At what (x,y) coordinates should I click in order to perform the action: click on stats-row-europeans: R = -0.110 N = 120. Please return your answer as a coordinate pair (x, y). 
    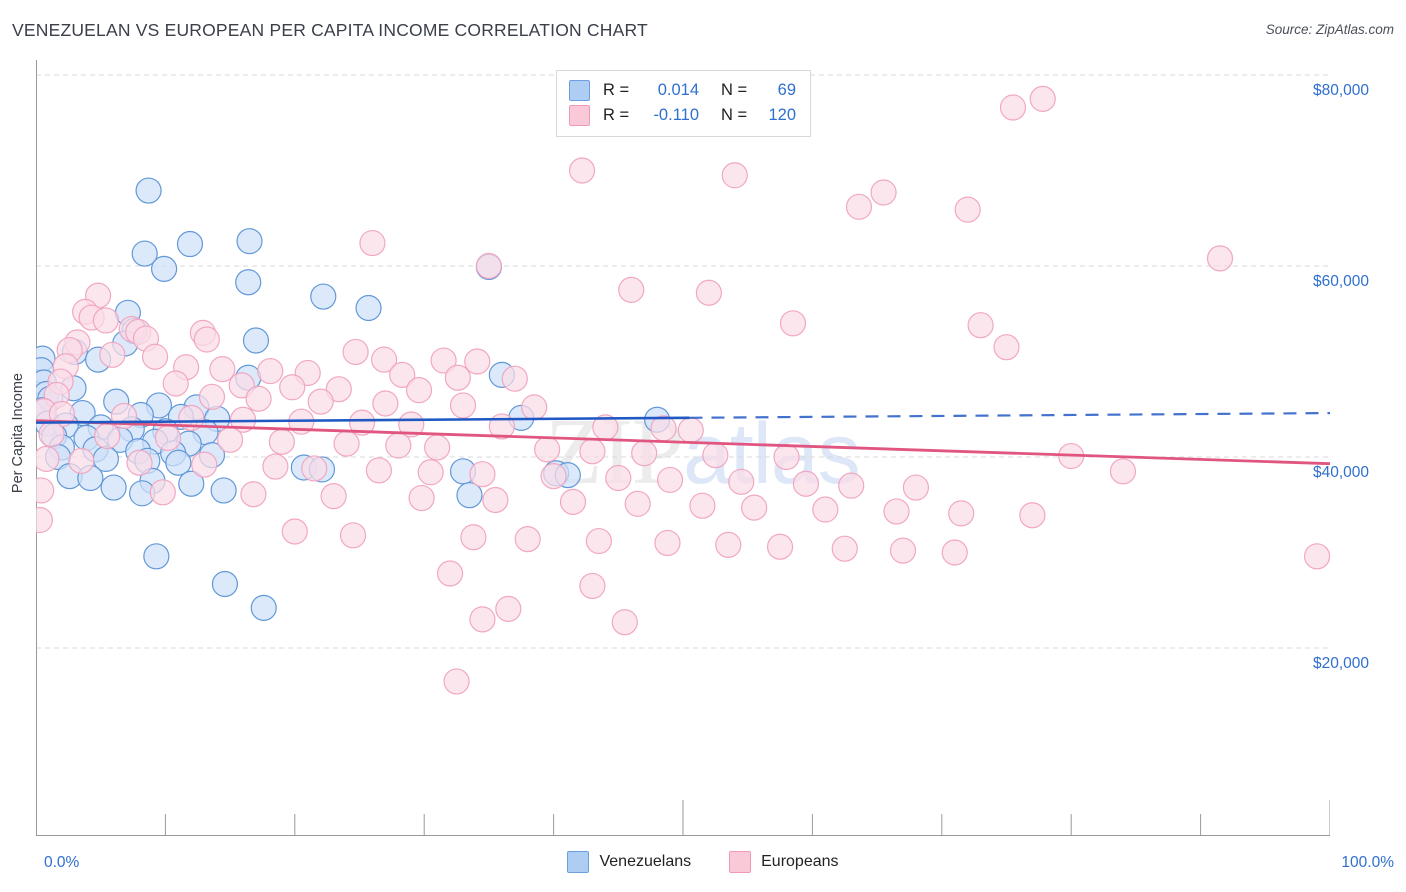
    Looking at the image, I should click on (682, 115).